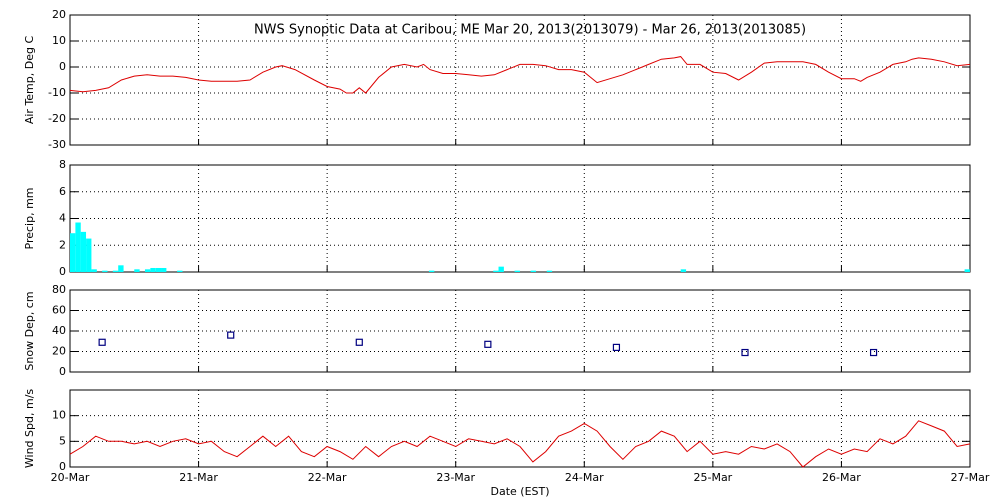 This screenshot has width=1000, height=500. What do you see at coordinates (59, 330) in the screenshot?
I see `y-tick-label: 40` at bounding box center [59, 330].